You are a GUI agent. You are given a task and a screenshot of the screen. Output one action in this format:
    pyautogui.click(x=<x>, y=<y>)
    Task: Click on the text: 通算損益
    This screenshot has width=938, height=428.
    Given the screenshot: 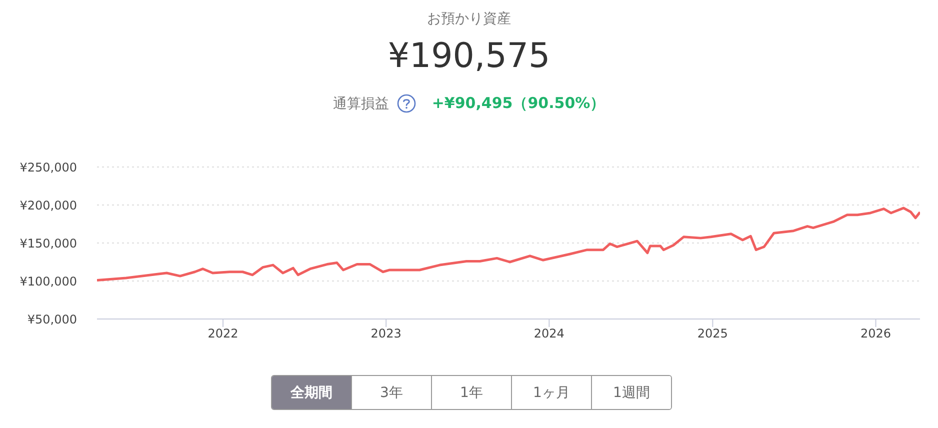 What is the action you would take?
    pyautogui.click(x=360, y=103)
    